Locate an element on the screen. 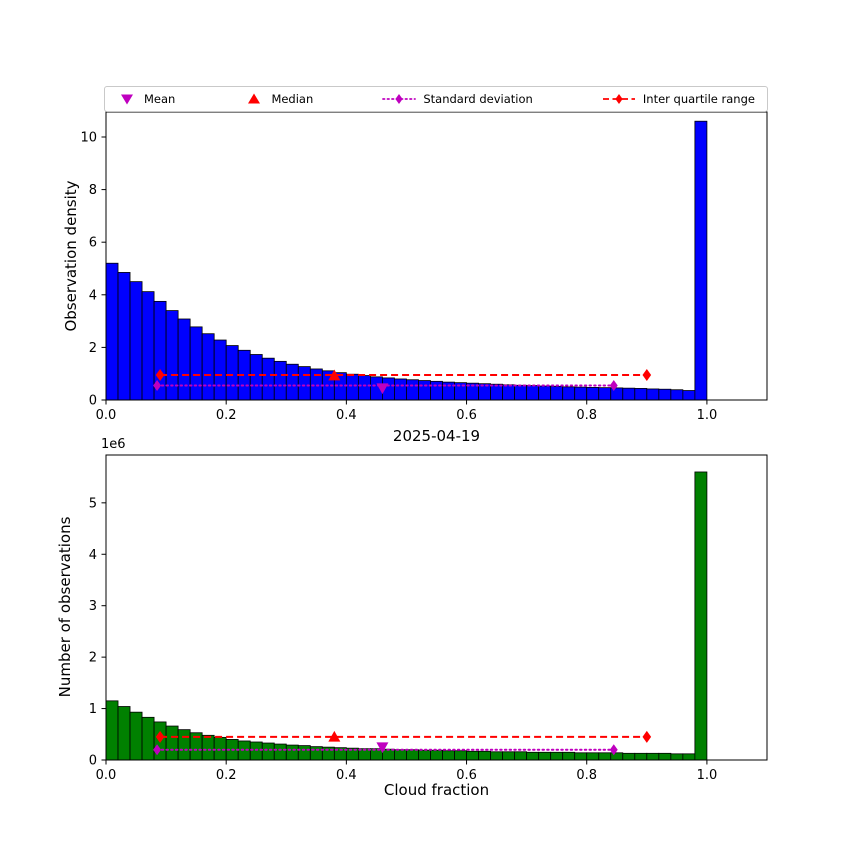 This screenshot has height=850, width=850. y-tick-label: 10 is located at coordinates (88, 137).